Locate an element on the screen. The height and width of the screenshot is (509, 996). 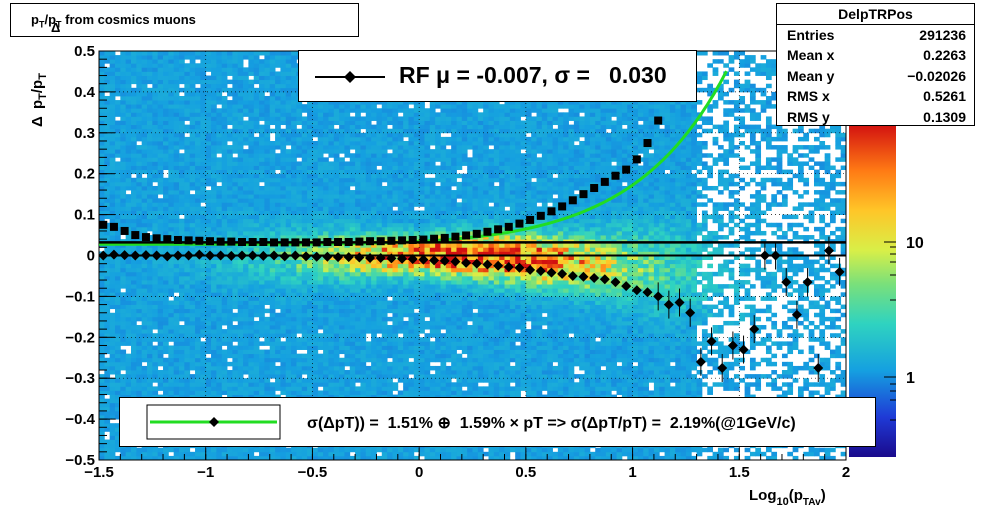
x-tick-label: −1.5 is located at coordinates (99, 472).